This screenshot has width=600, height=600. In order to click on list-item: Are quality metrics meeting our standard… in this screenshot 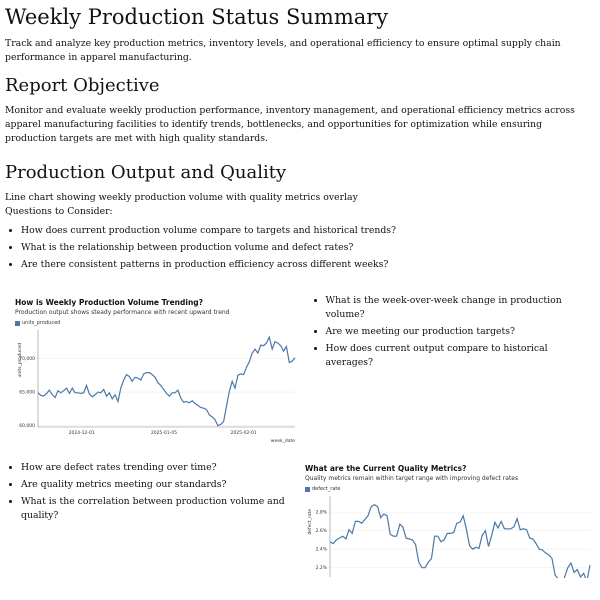, I will do `click(158, 485)`.